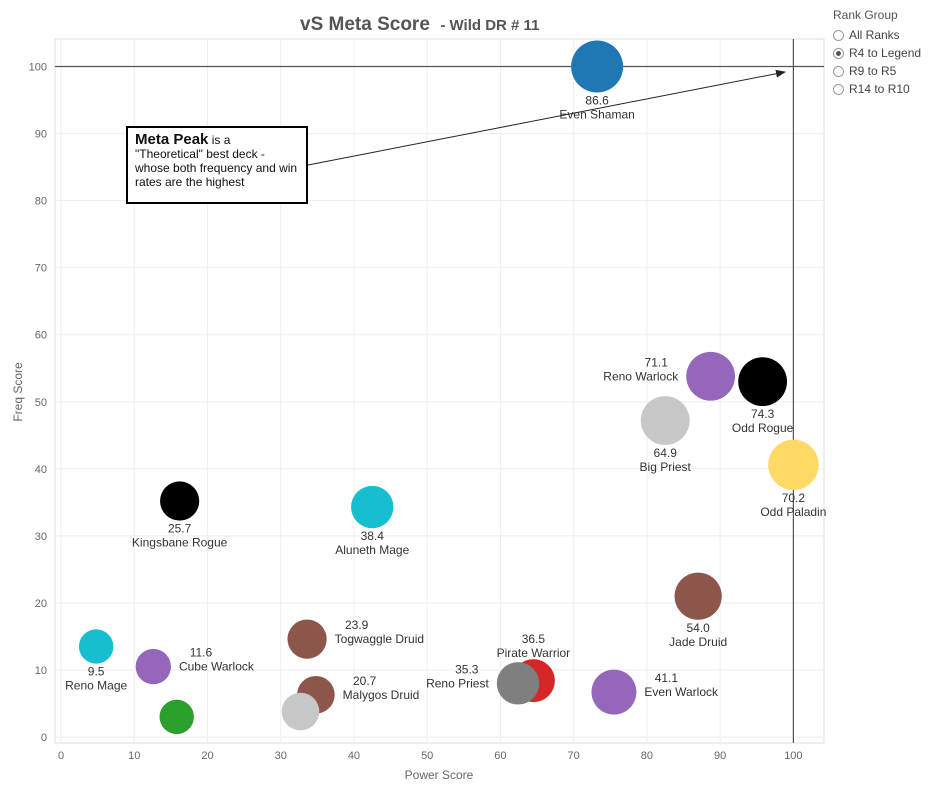 The width and height of the screenshot is (940, 794). I want to click on data-label-name: Even Shaman, so click(596, 115).